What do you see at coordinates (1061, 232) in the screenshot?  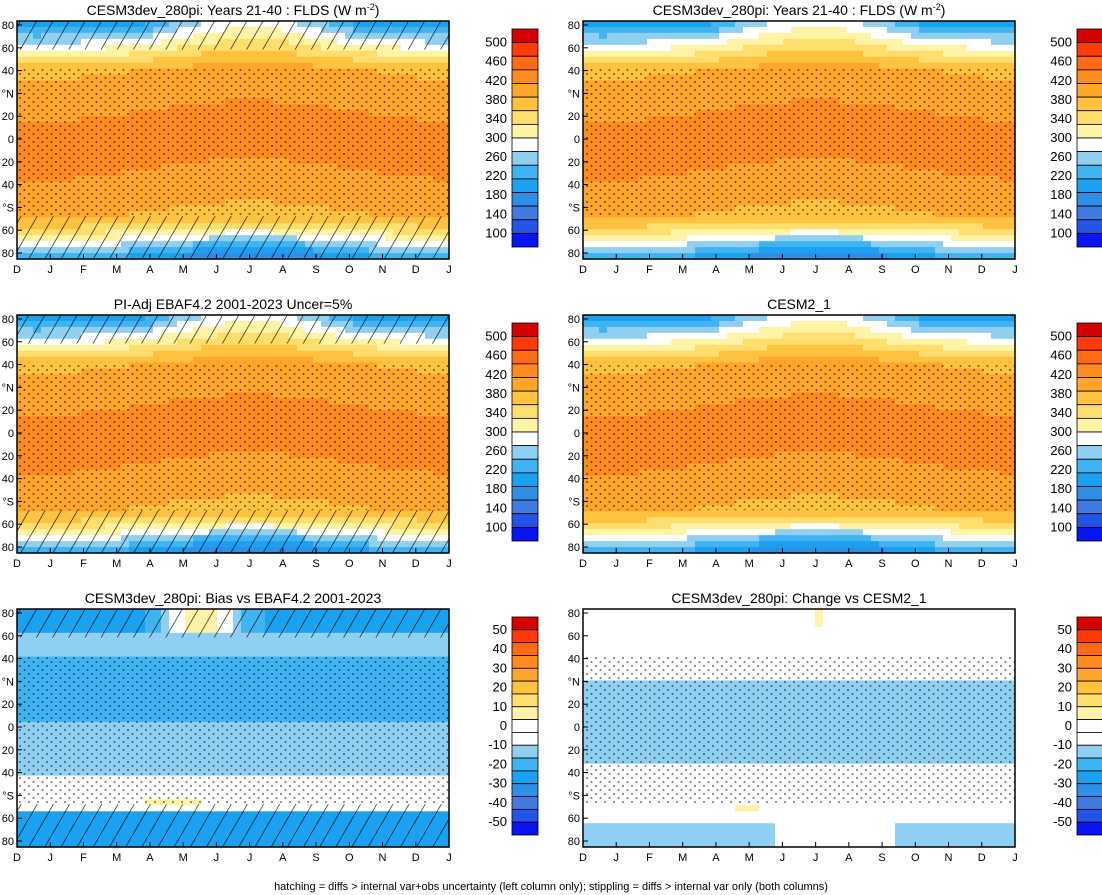 I see `colorbar-tick-label: 100` at bounding box center [1061, 232].